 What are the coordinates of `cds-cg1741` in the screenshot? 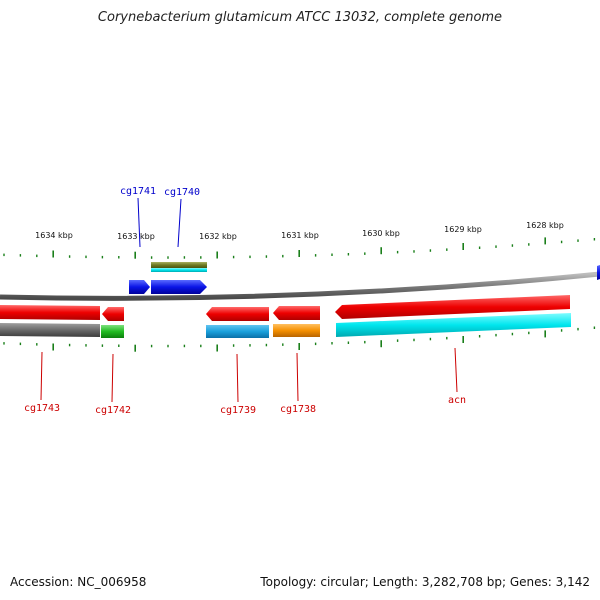 It's located at (139, 287).